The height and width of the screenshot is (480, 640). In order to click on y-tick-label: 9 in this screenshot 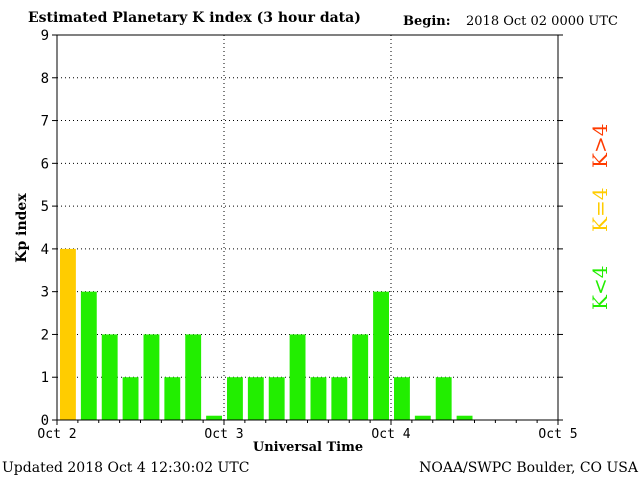, I will do `click(45, 36)`.